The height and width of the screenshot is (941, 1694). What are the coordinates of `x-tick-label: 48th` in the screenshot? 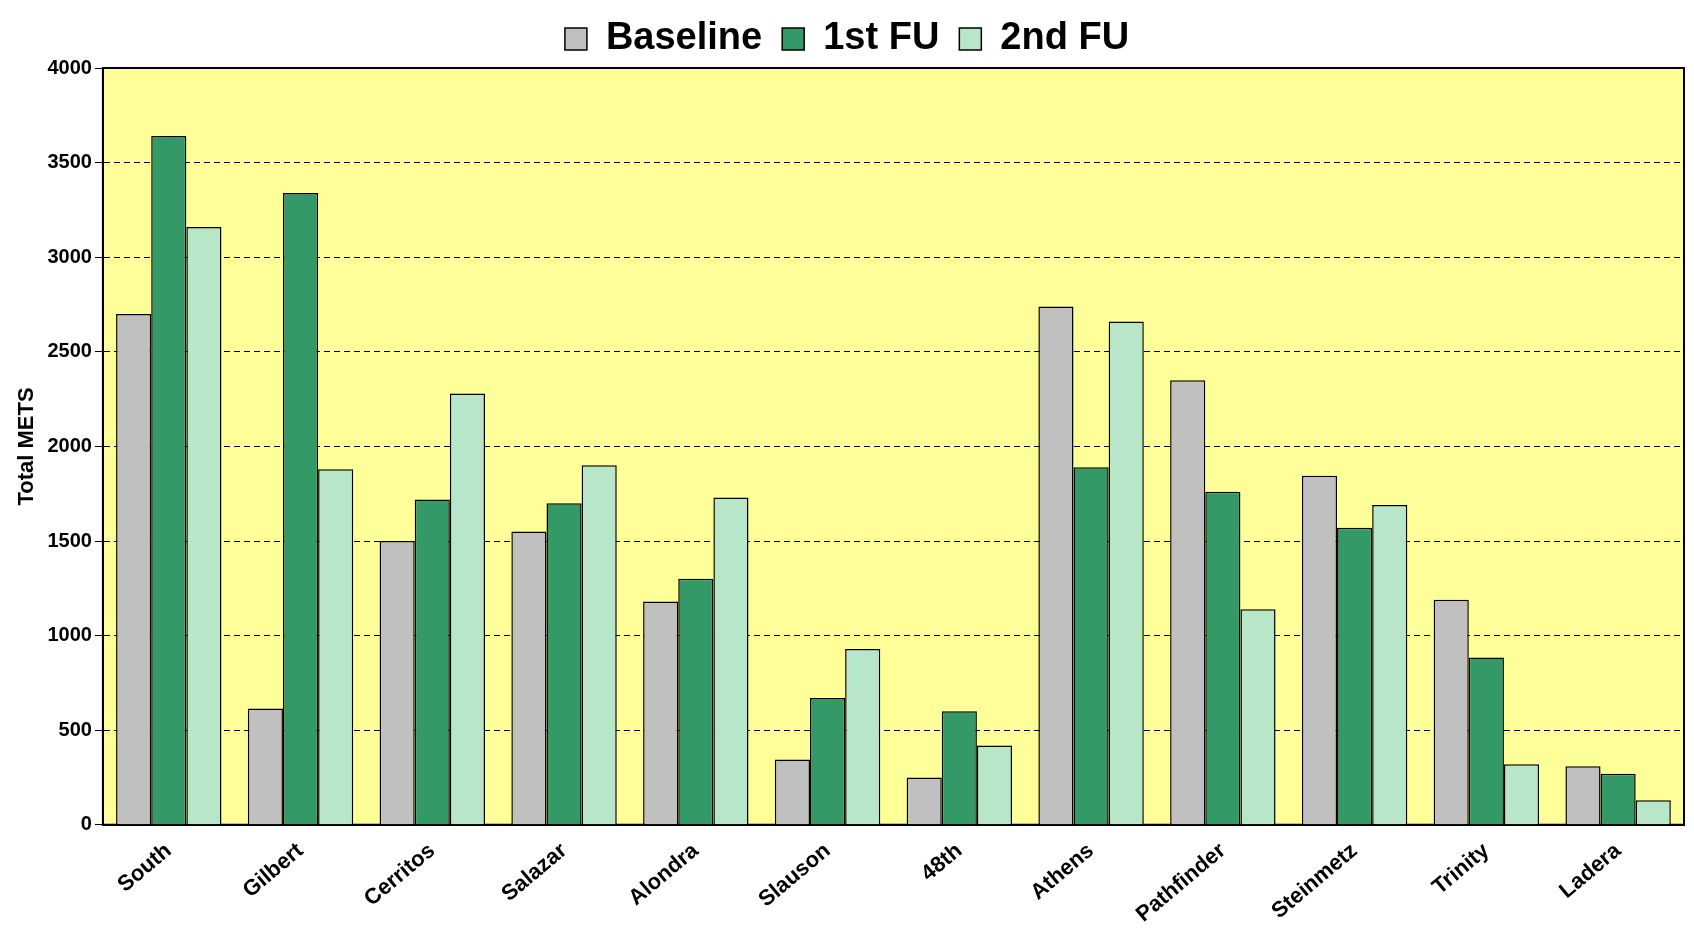 It's located at (941, 861).